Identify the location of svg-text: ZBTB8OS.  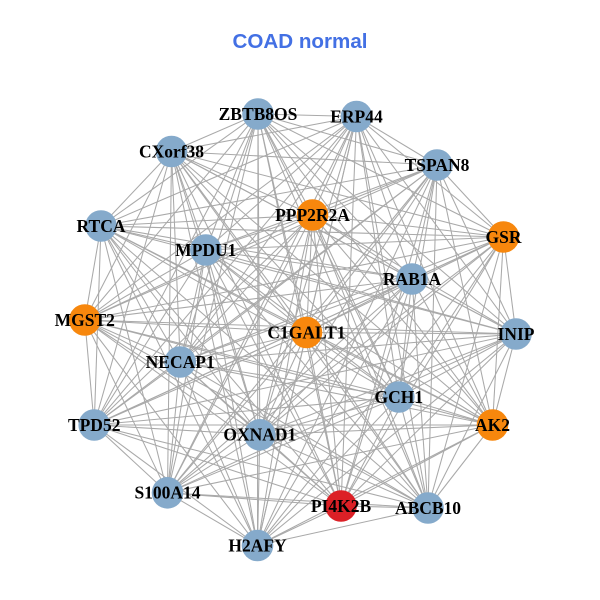
(258, 114).